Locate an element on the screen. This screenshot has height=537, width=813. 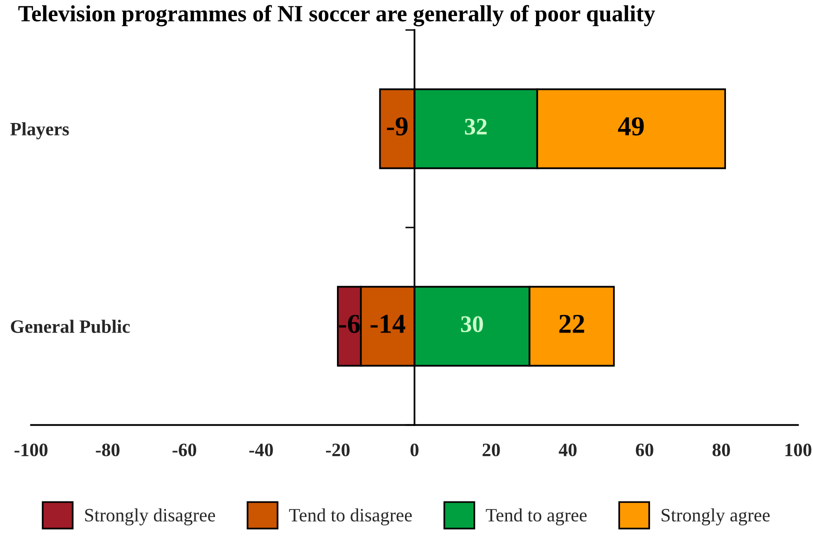
y-tick-label: General Public is located at coordinates (70, 326).